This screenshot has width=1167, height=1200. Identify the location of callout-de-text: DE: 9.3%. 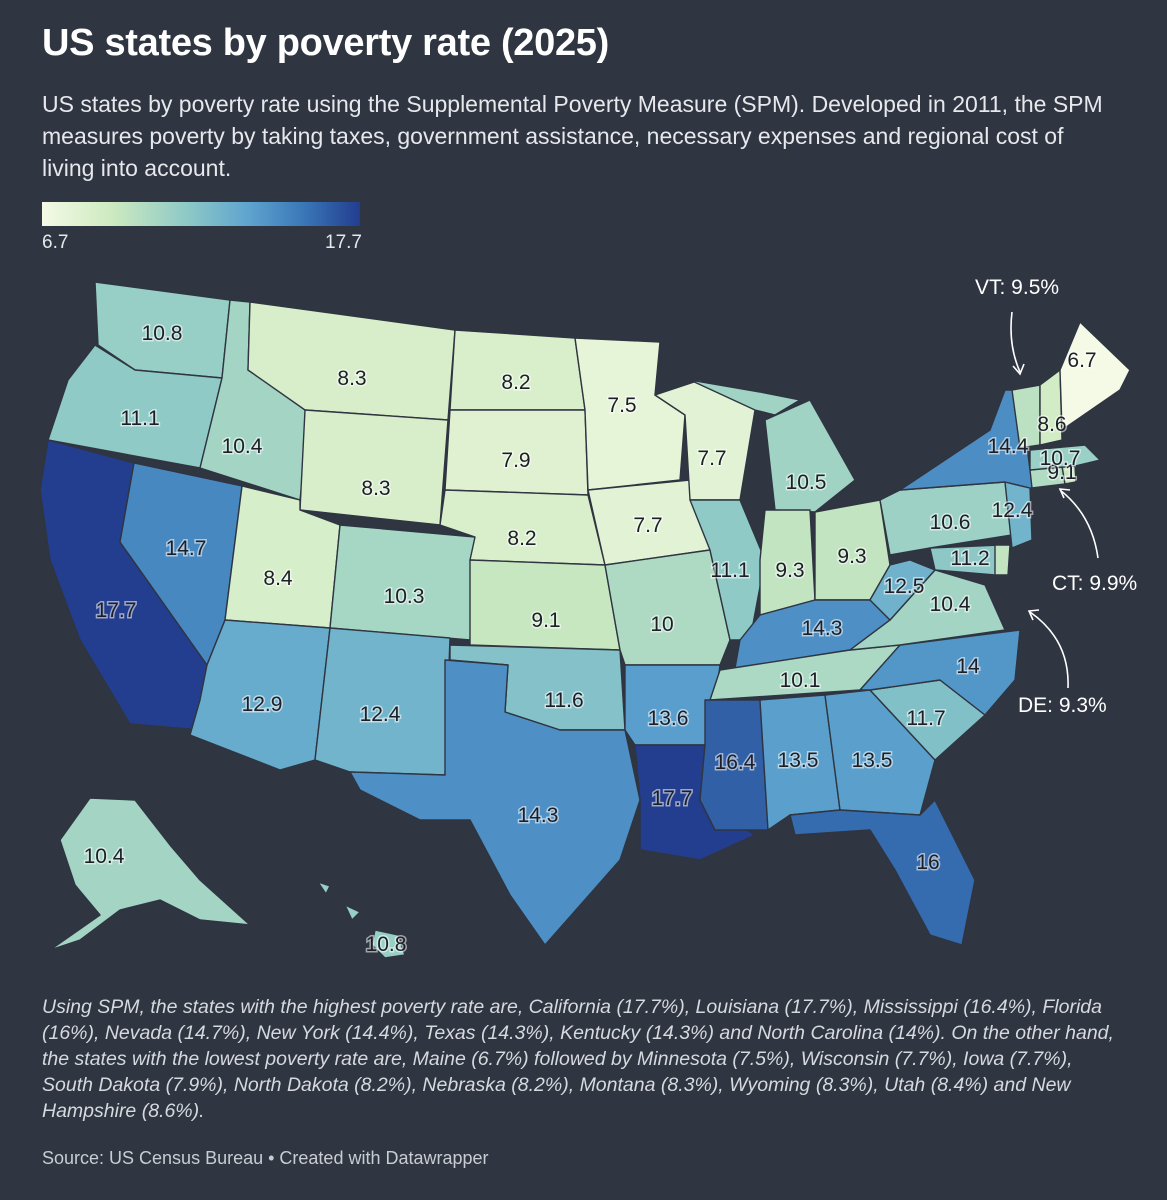
(1062, 705).